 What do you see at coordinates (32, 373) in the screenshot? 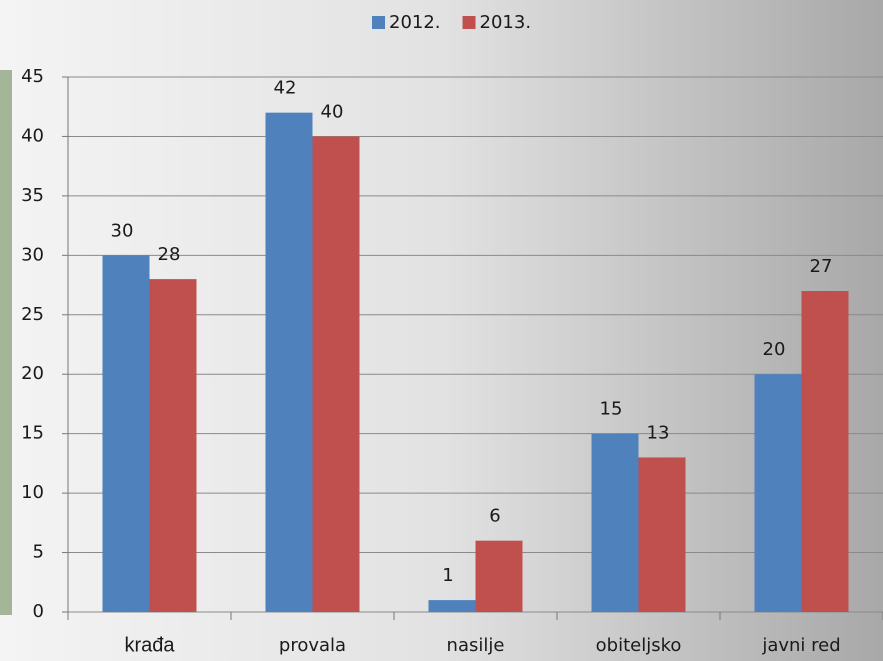
I see `y-tick-label: 20` at bounding box center [32, 373].